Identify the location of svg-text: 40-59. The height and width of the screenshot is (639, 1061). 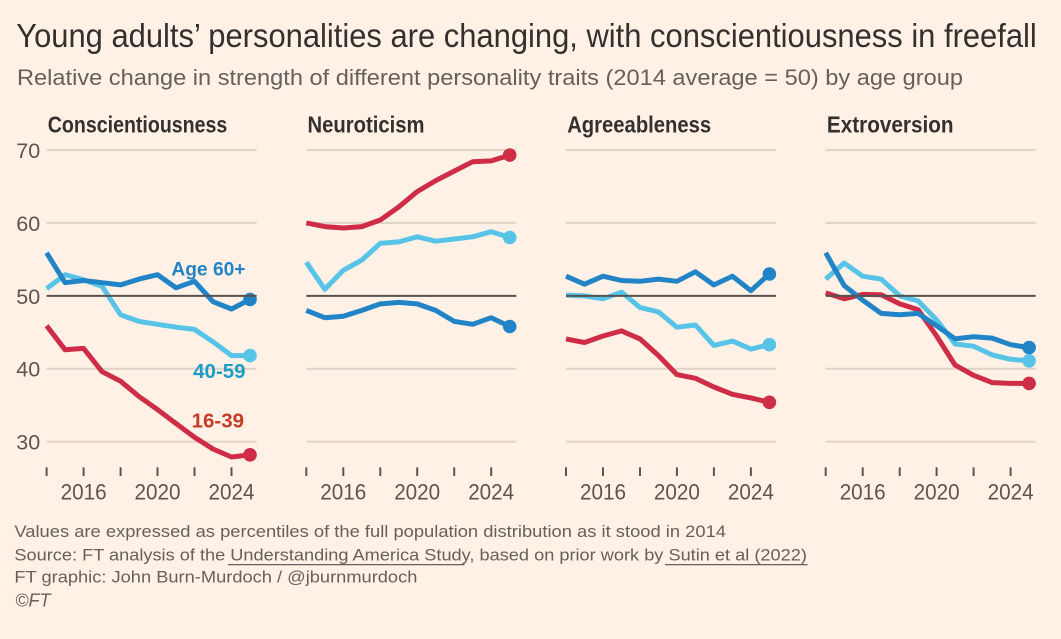
(219, 371).